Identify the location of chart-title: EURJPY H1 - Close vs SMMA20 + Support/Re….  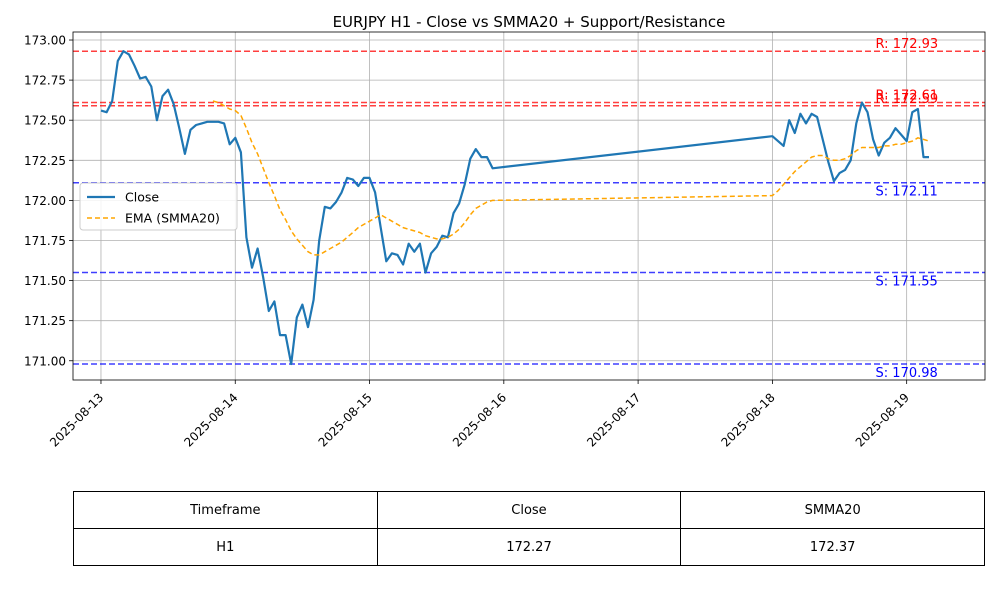
(529, 22).